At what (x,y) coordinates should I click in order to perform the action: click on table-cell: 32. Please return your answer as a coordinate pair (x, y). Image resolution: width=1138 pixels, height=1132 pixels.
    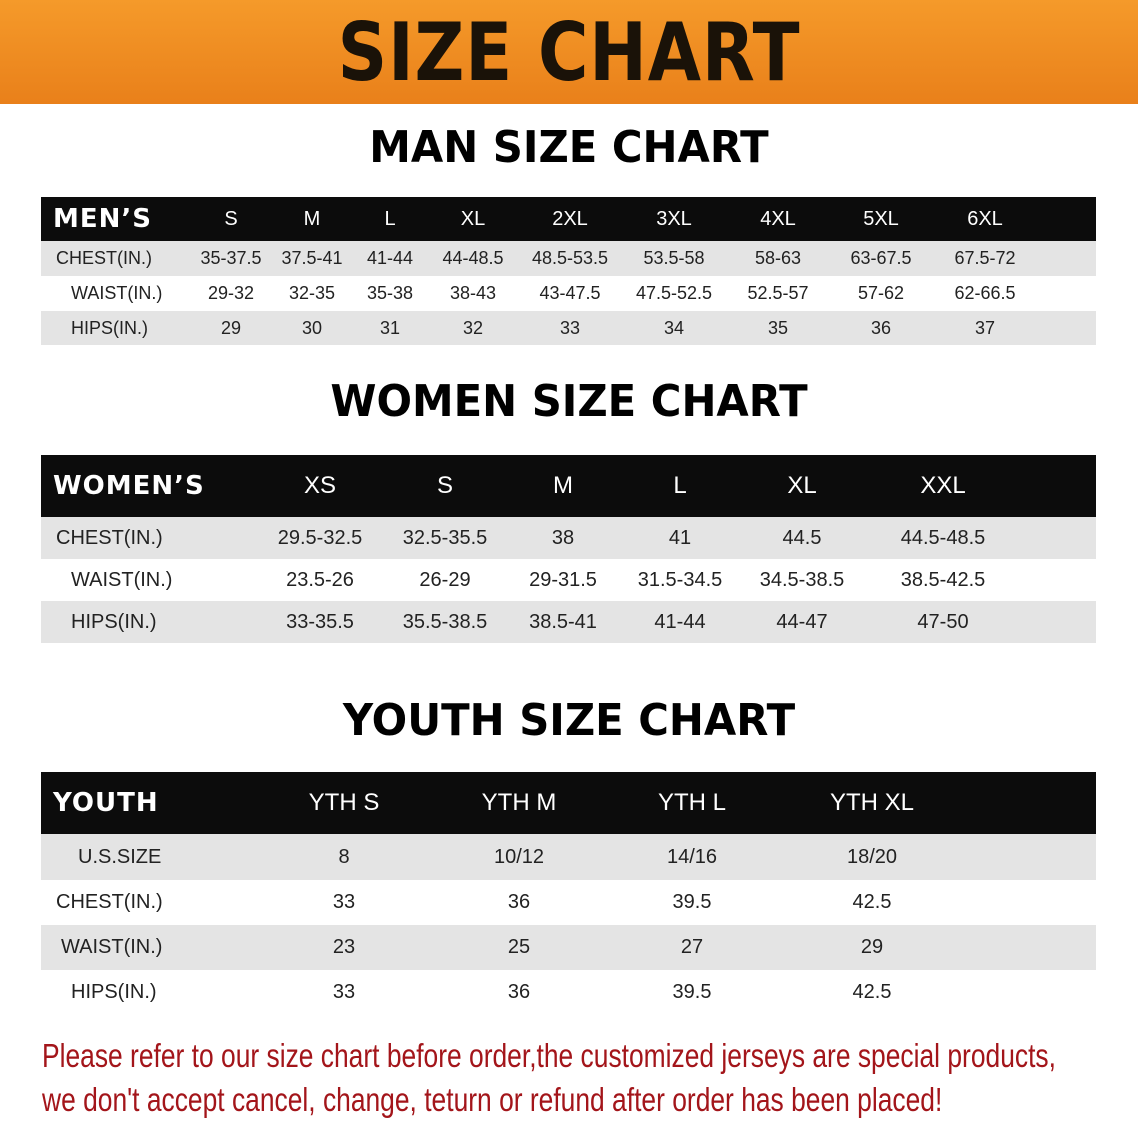
    Looking at the image, I should click on (473, 327).